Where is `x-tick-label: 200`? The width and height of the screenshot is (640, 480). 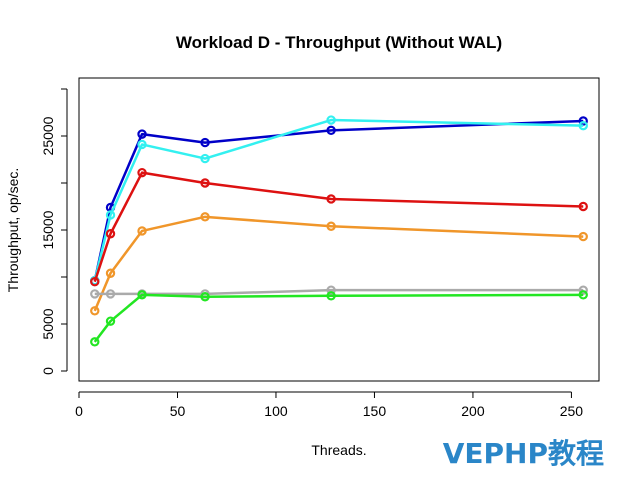
x-tick-label: 200 is located at coordinates (473, 411).